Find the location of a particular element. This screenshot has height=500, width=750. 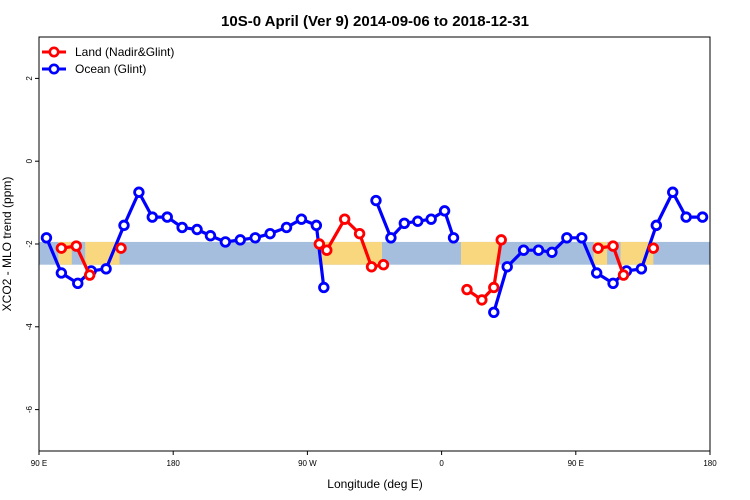

x-axis-title: Longitude (deg E) is located at coordinates (374, 484).